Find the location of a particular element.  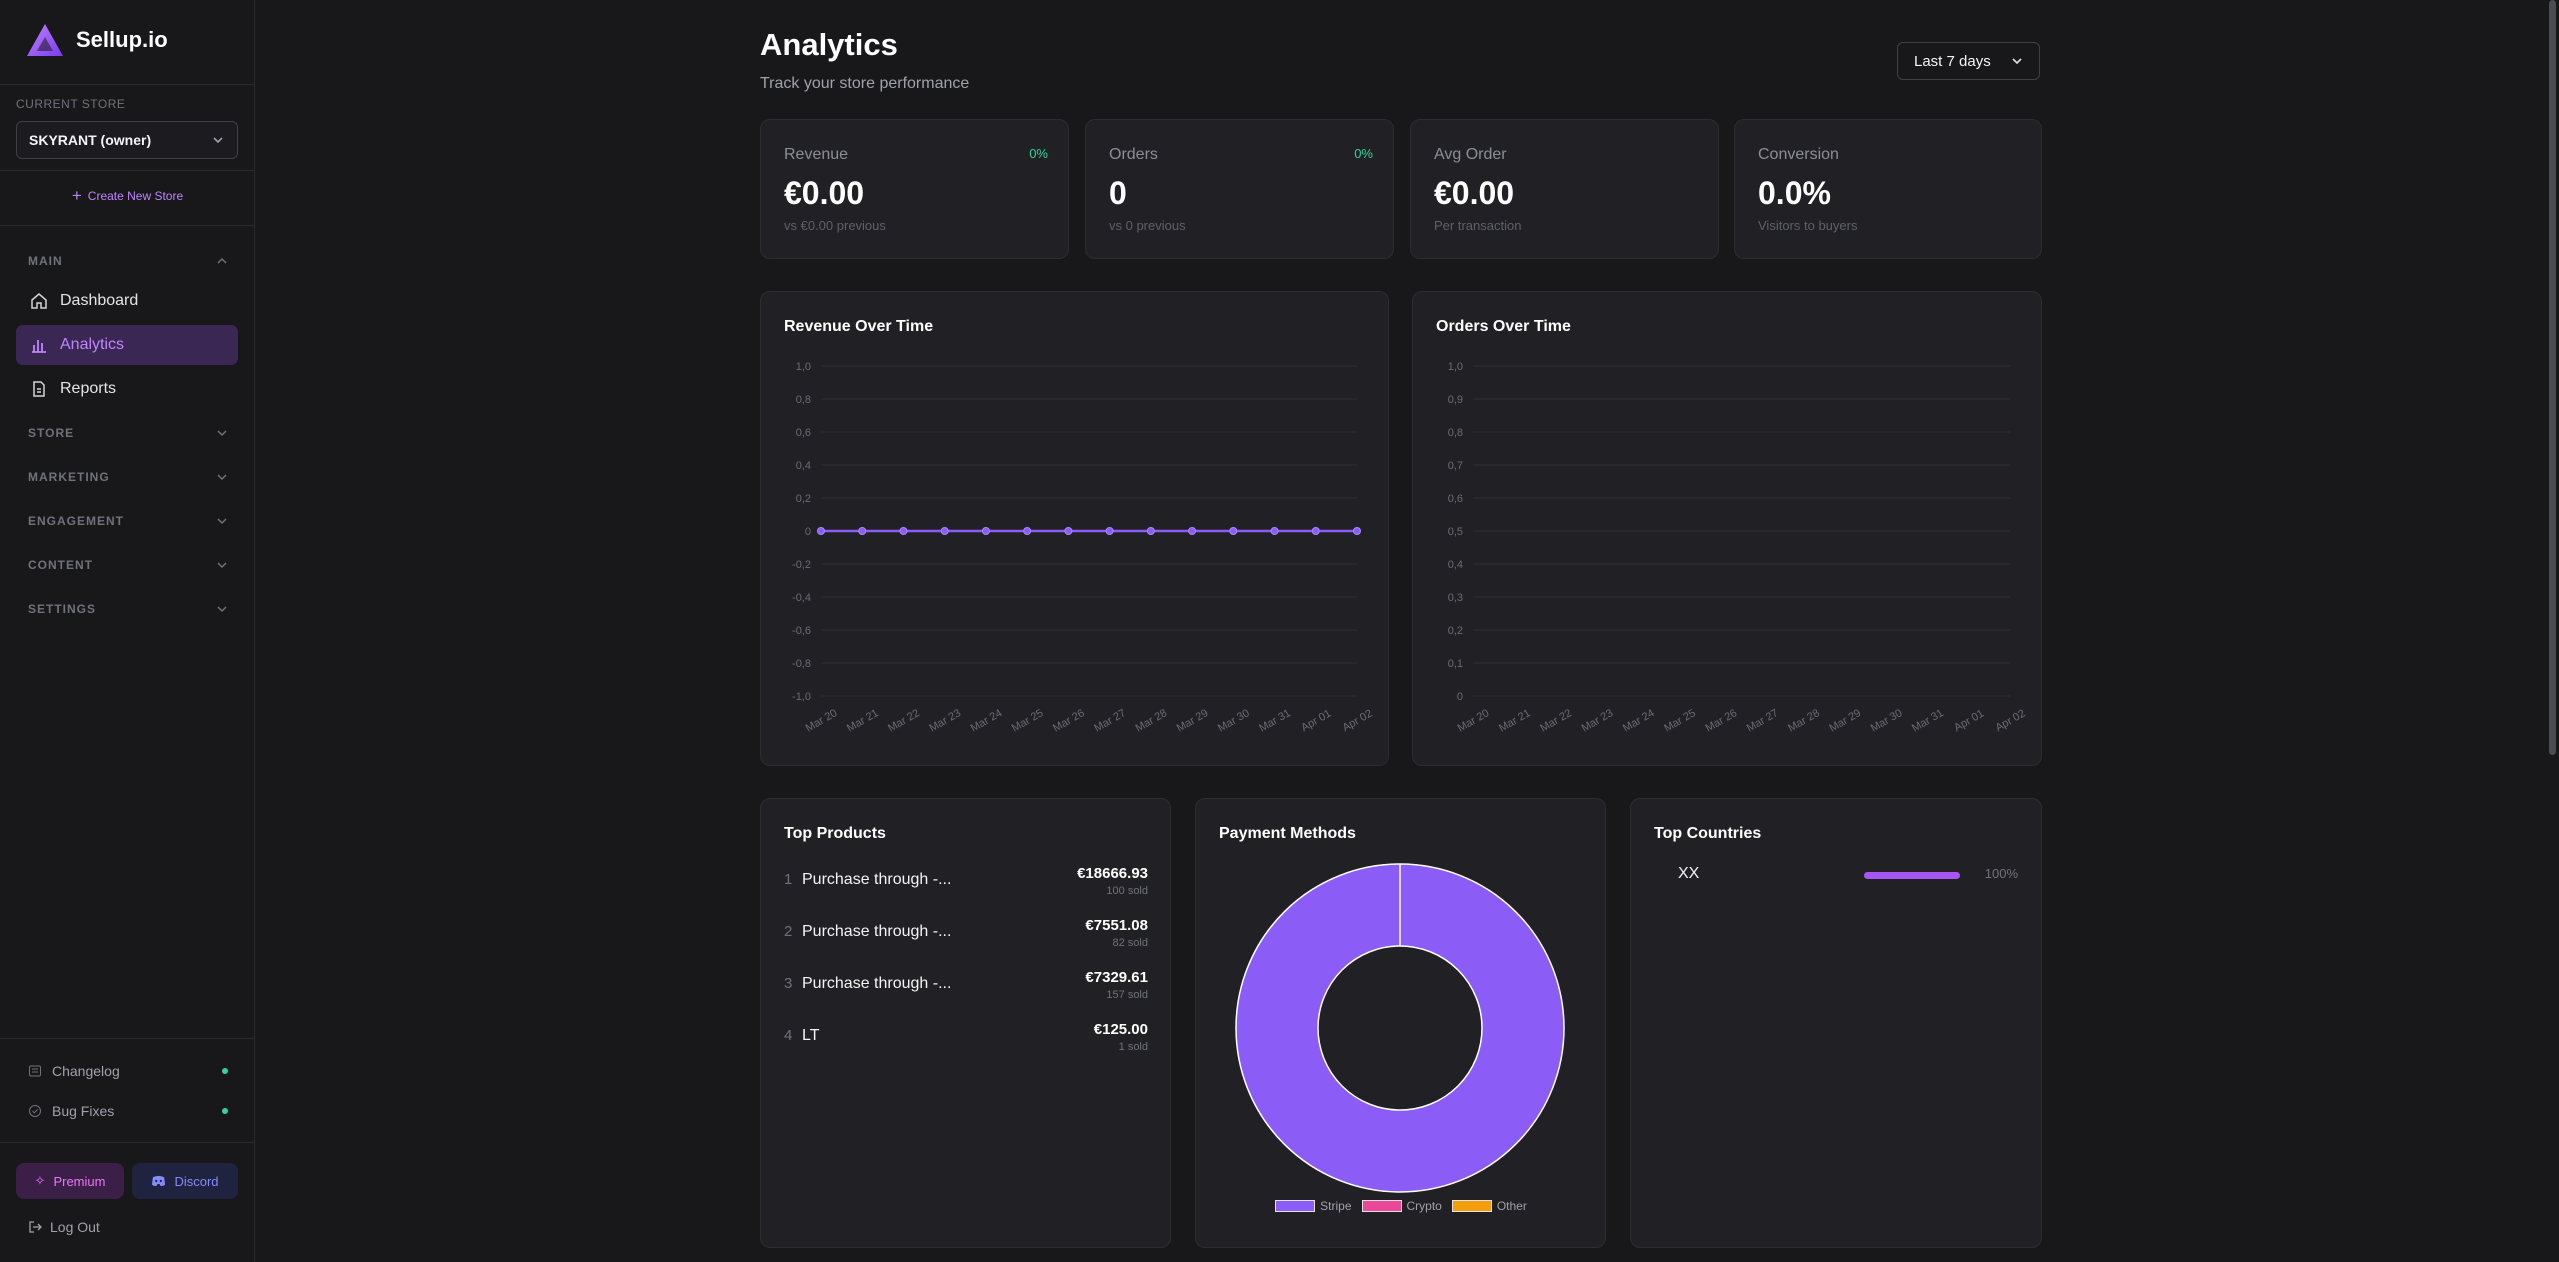

discord-button: Discord is located at coordinates (185, 1181).